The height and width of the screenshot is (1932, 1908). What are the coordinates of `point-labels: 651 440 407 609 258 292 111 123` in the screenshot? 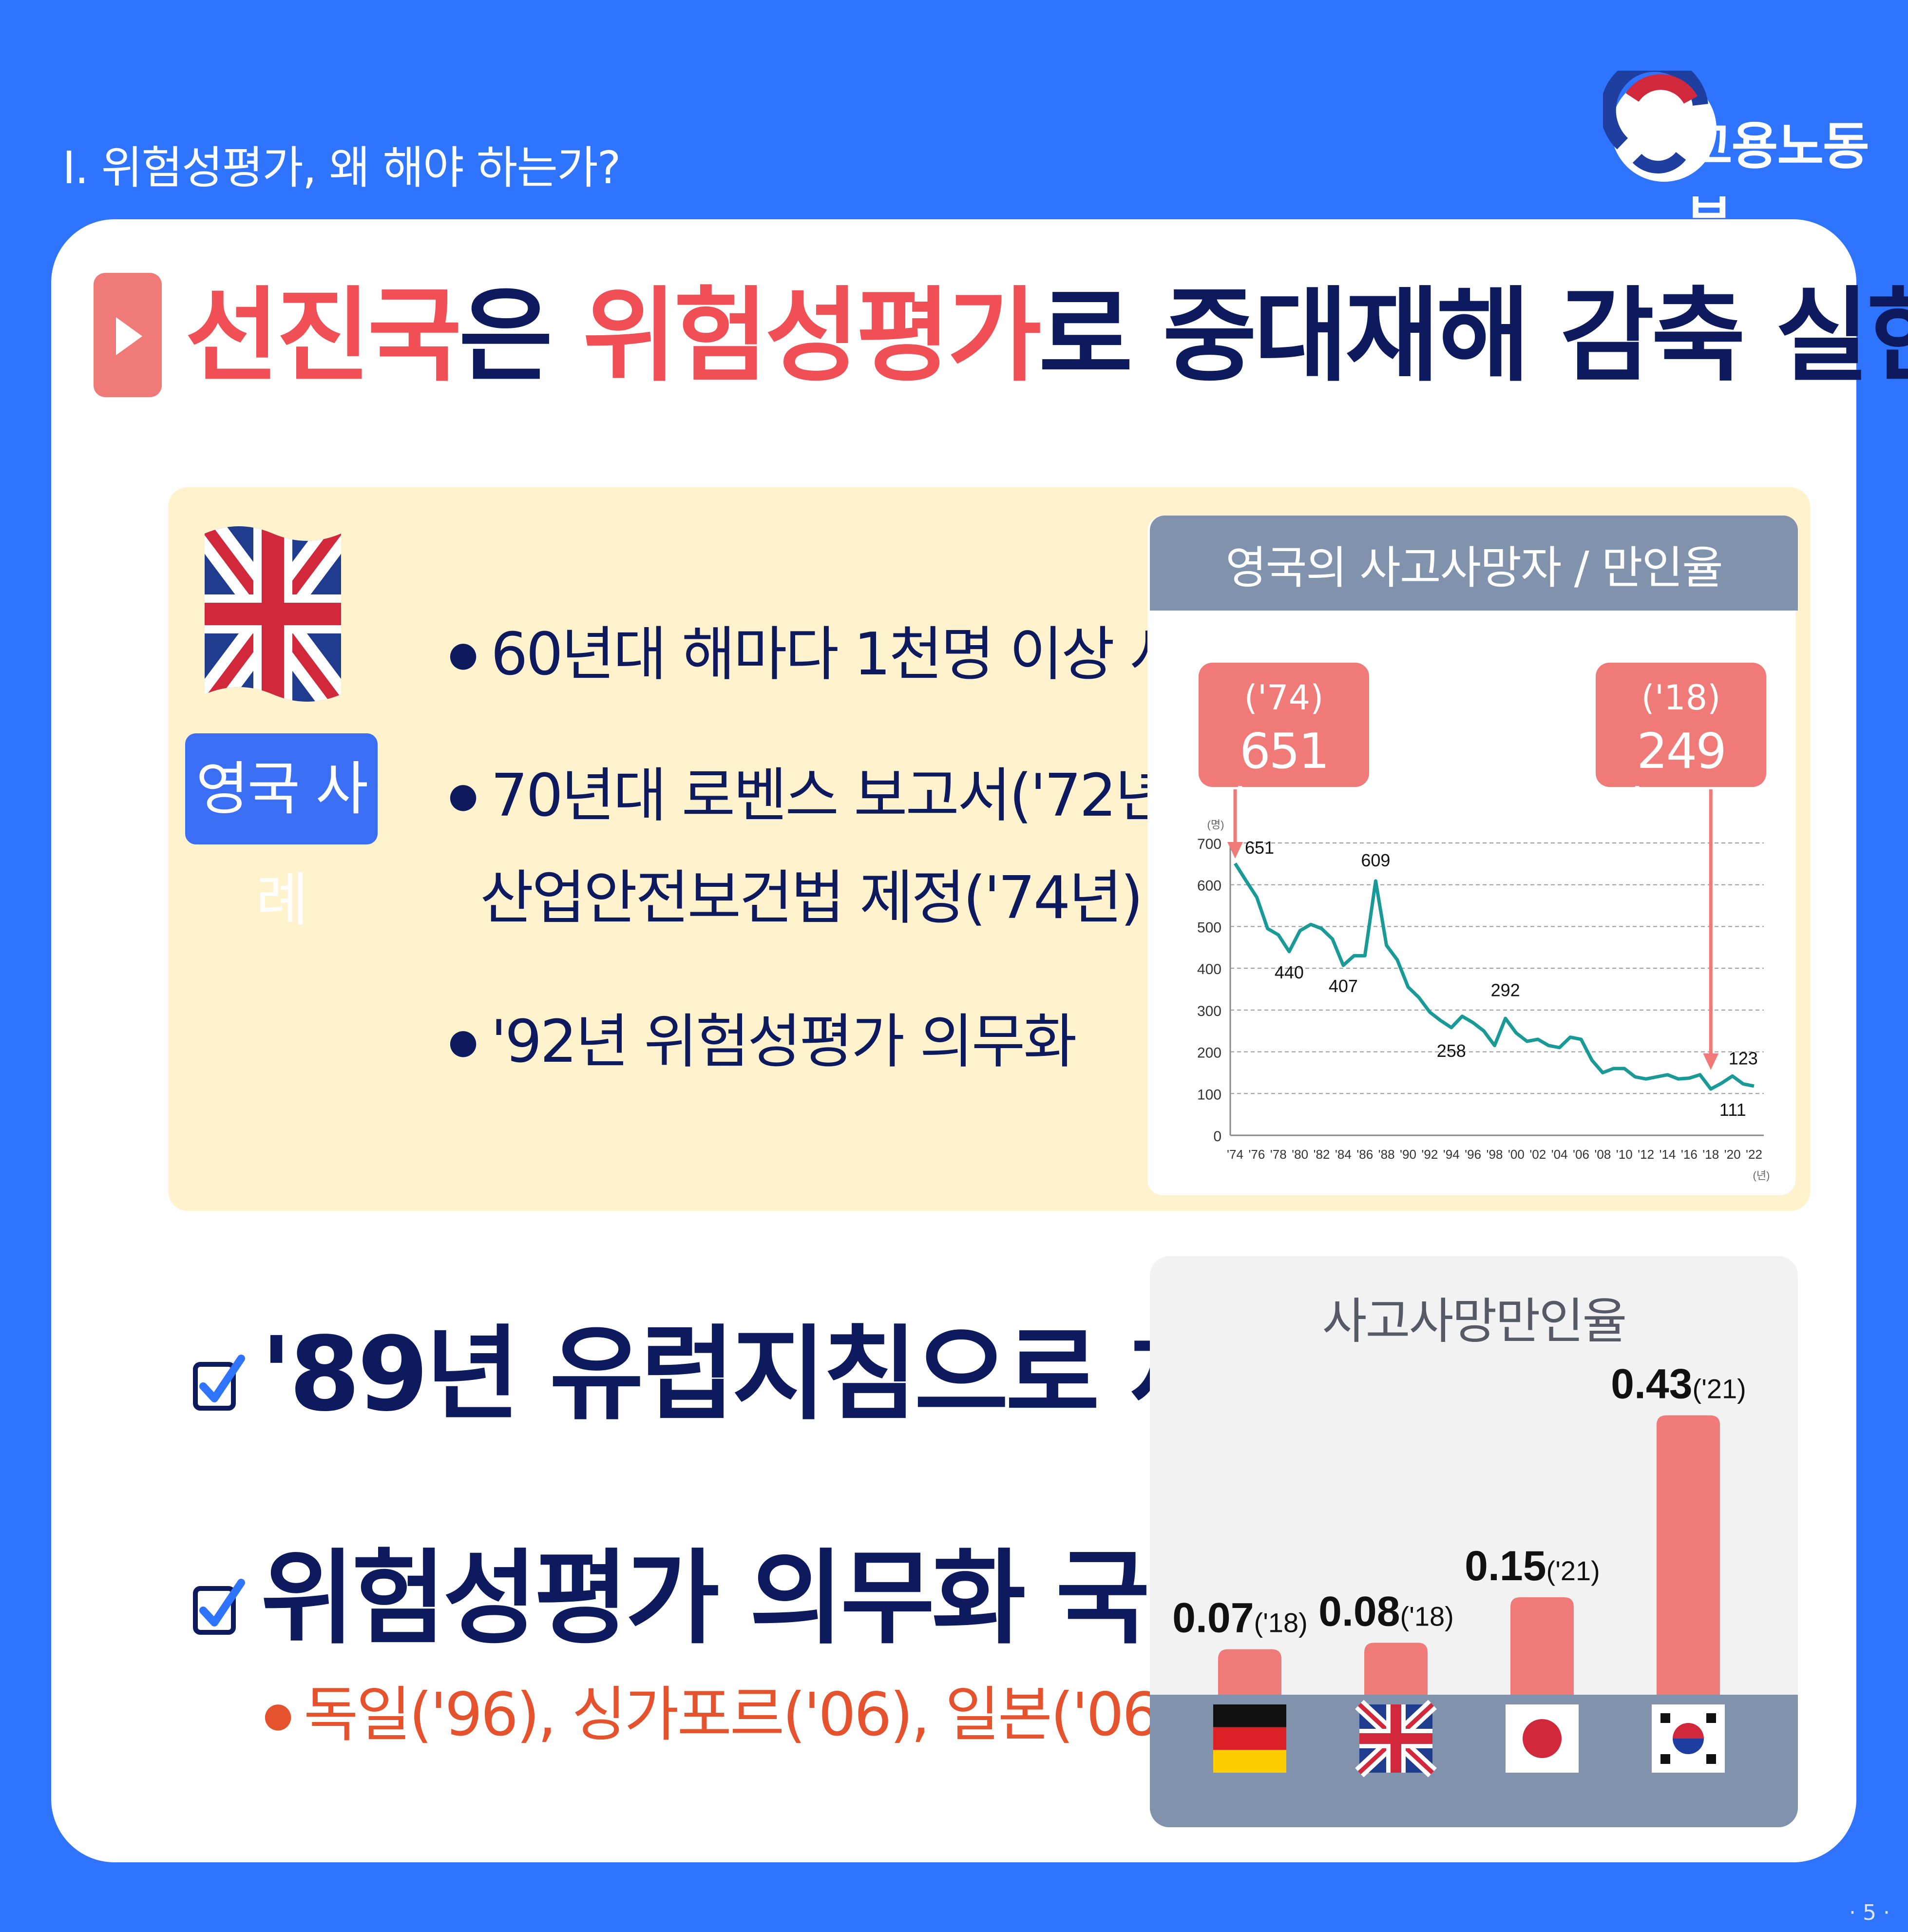 It's located at (1501, 979).